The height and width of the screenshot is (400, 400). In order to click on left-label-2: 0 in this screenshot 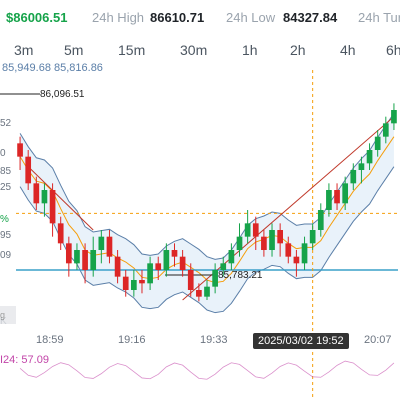, I will do `click(3, 153)`.